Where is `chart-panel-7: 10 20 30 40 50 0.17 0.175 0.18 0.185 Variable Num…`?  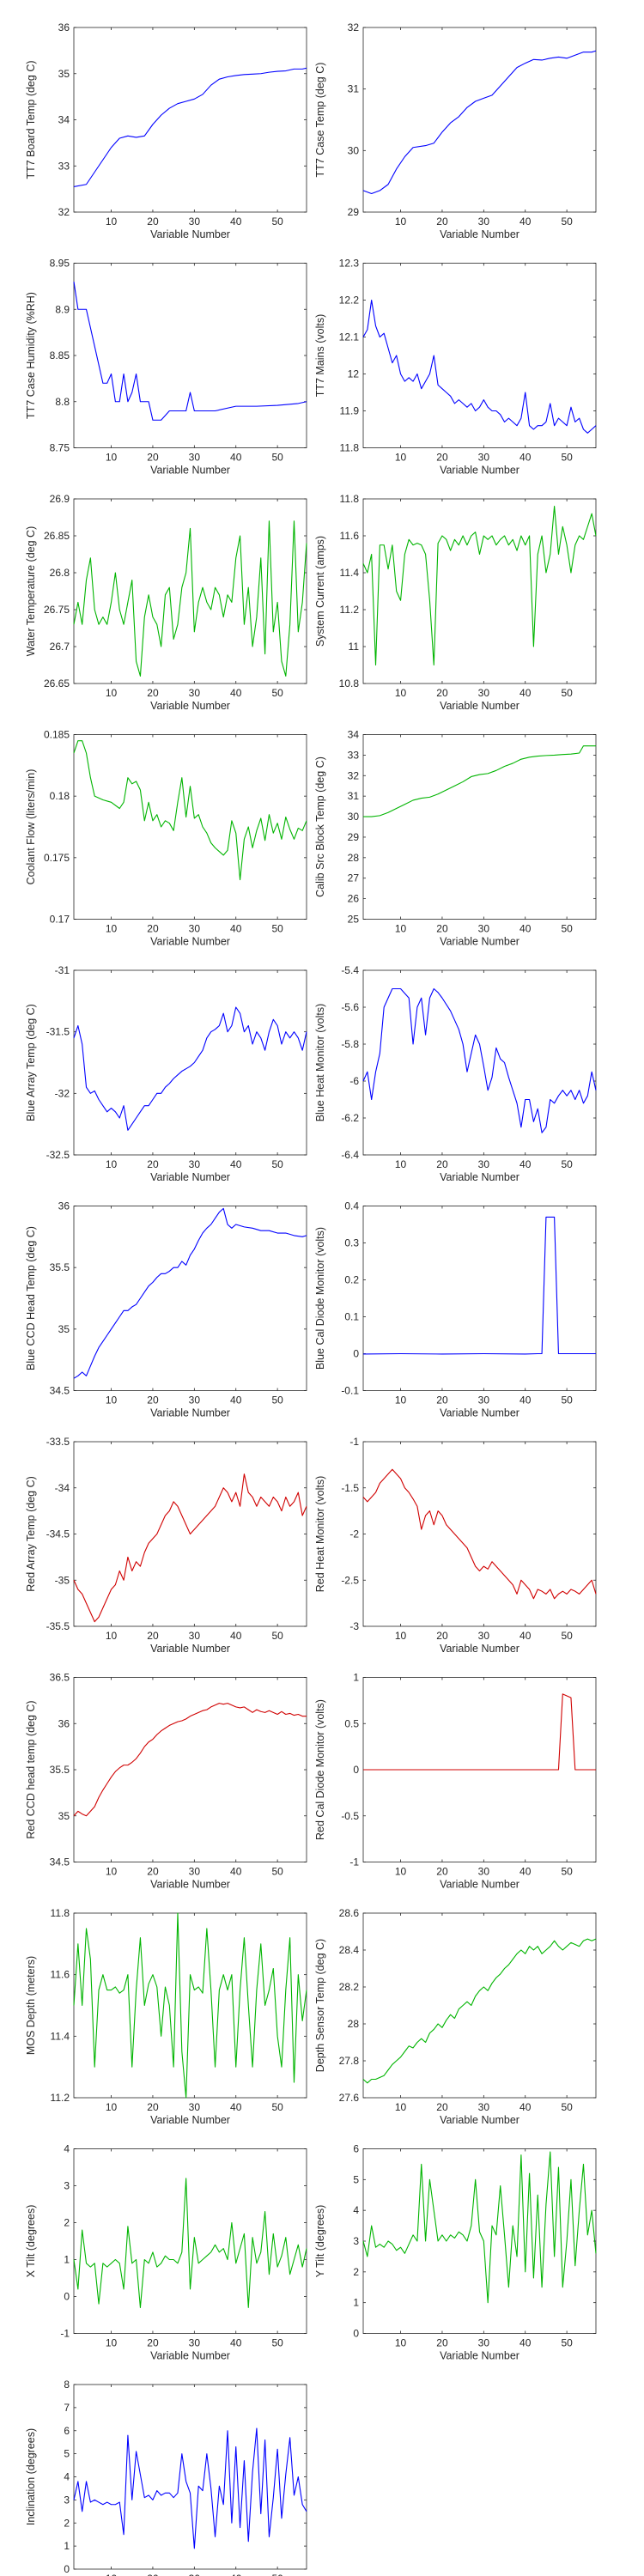 chart-panel-7: 10 20 30 40 50 0.17 0.175 0.18 0.185 Variable Num… is located at coordinates (166, 839).